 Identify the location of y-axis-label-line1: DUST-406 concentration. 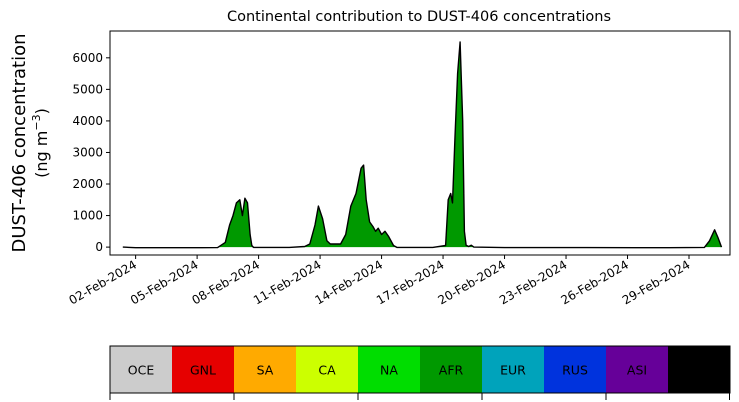
(19, 142).